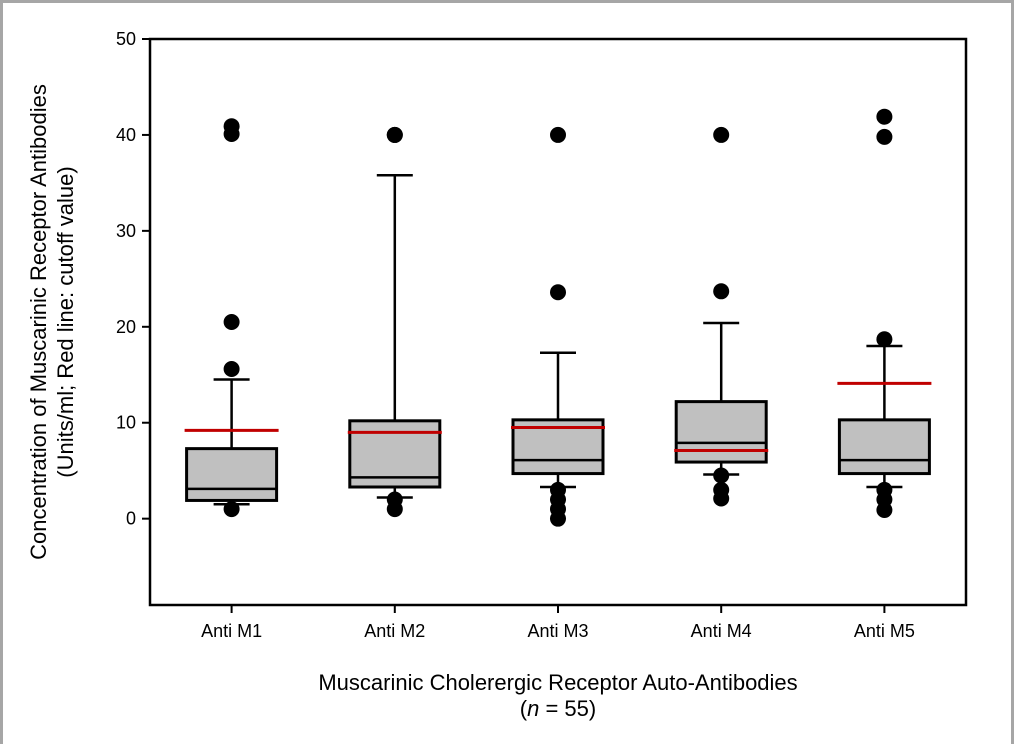 The height and width of the screenshot is (744, 1014). What do you see at coordinates (133, 279) in the screenshot?
I see `y-axis: 50 40 30 20 10 0` at bounding box center [133, 279].